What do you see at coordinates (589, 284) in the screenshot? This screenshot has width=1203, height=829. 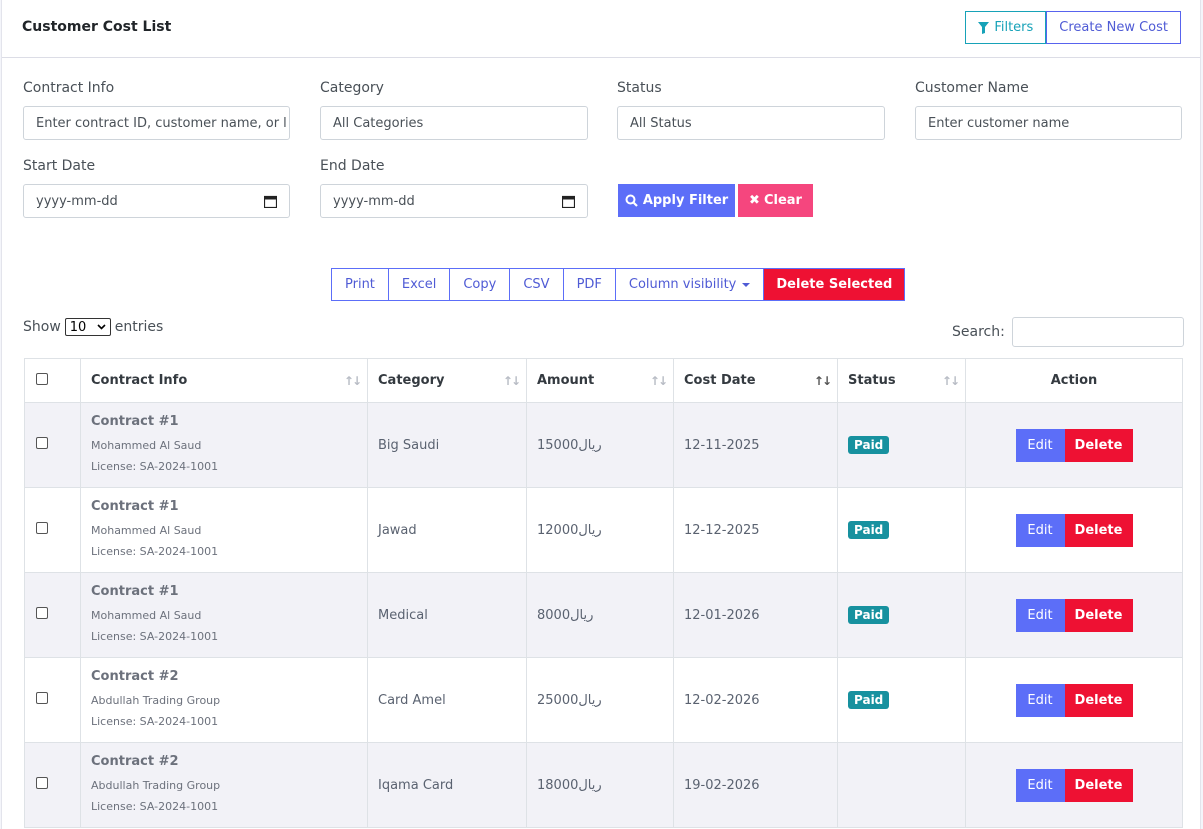 I see `pdf-button: PDF` at bounding box center [589, 284].